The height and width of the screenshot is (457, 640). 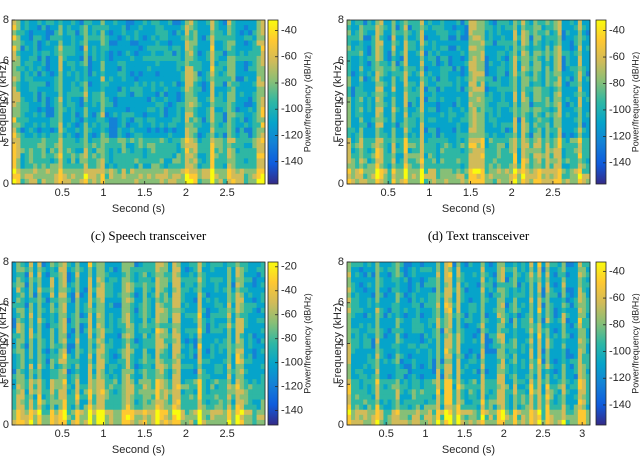 What do you see at coordinates (341, 184) in the screenshot?
I see `y-tick-label: 0` at bounding box center [341, 184].